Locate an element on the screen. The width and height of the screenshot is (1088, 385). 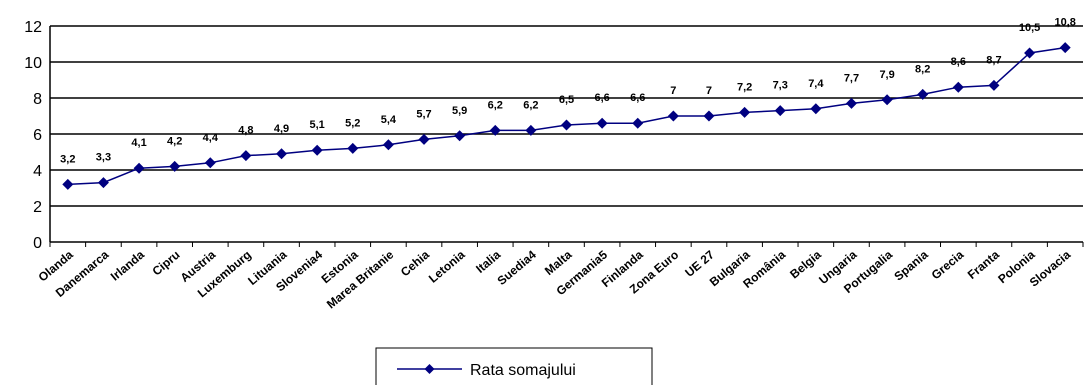
x-tick-label-13: Italia is located at coordinates (488, 261).